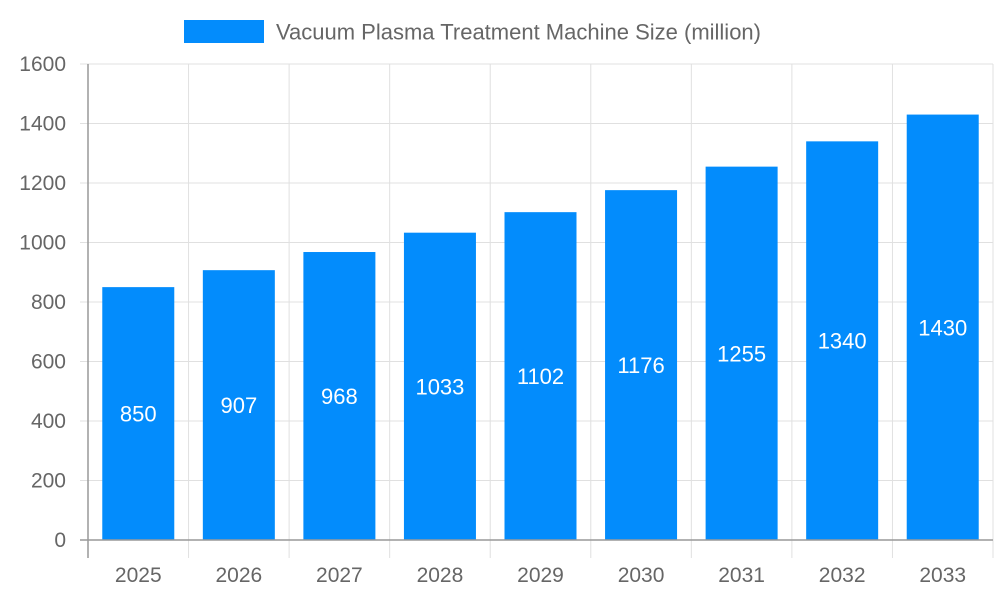 The height and width of the screenshot is (605, 1000). Describe the element at coordinates (339, 575) in the screenshot. I see `x-tick-label: 2027` at that location.